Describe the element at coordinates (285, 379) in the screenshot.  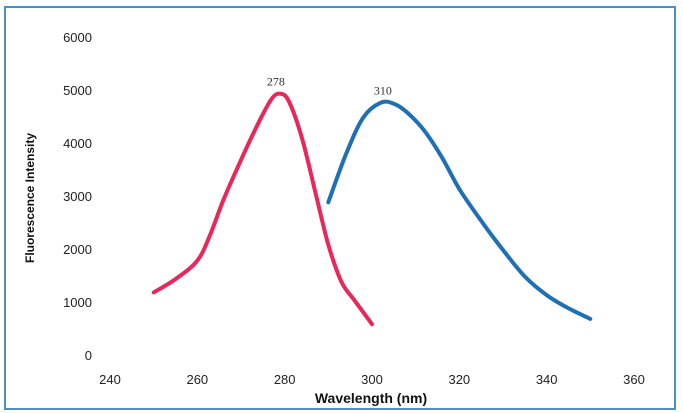
I see `x-tick-label: 280` at that location.